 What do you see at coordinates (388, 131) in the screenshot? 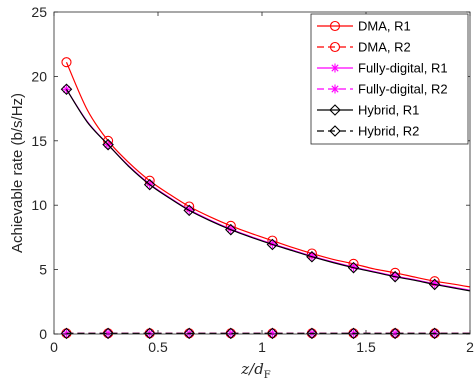
I see `legend-label-5: Hybrid, R2` at bounding box center [388, 131].